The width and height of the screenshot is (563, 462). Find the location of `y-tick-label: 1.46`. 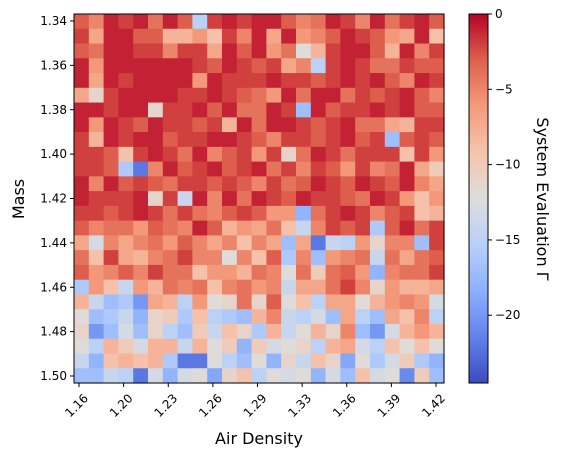

y-tick-label: 1.46 is located at coordinates (53, 287).